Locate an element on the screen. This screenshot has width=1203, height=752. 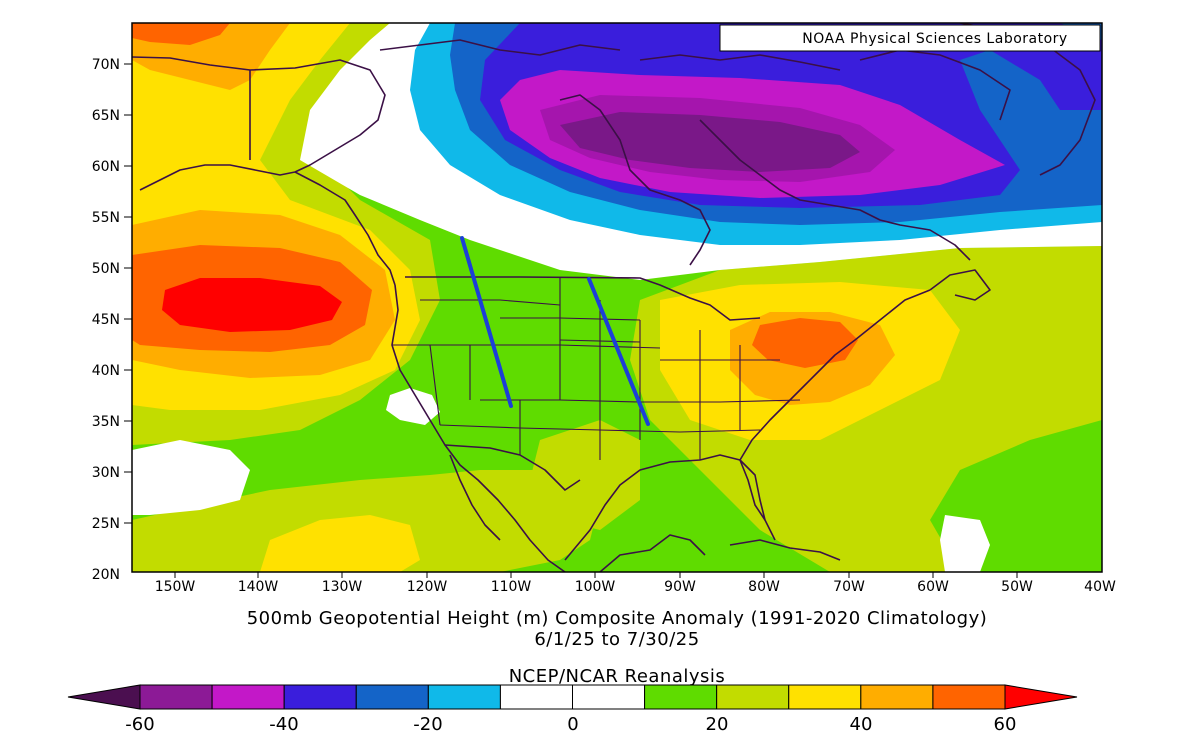
lat-label: 45N is located at coordinates (106, 320).